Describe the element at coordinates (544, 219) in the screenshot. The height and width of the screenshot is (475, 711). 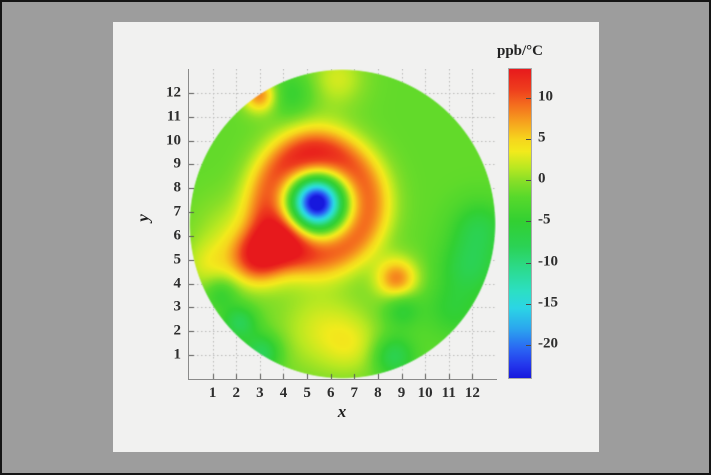
I see `colorbar-tick-label: -5` at that location.